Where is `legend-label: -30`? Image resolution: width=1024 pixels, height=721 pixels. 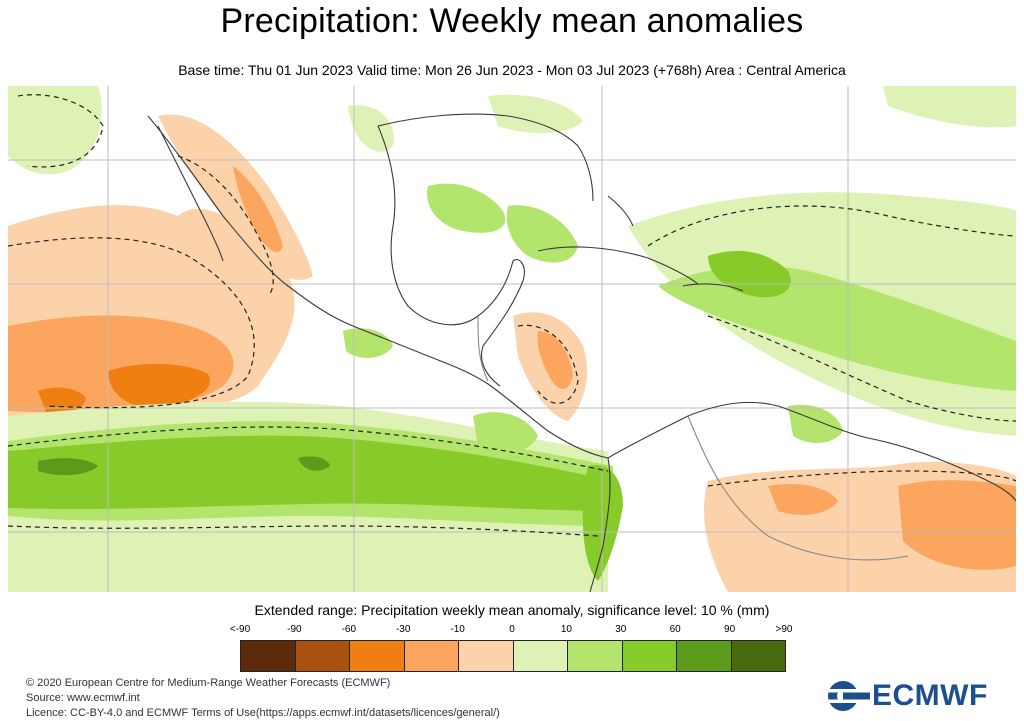 legend-label: -30 is located at coordinates (403, 629).